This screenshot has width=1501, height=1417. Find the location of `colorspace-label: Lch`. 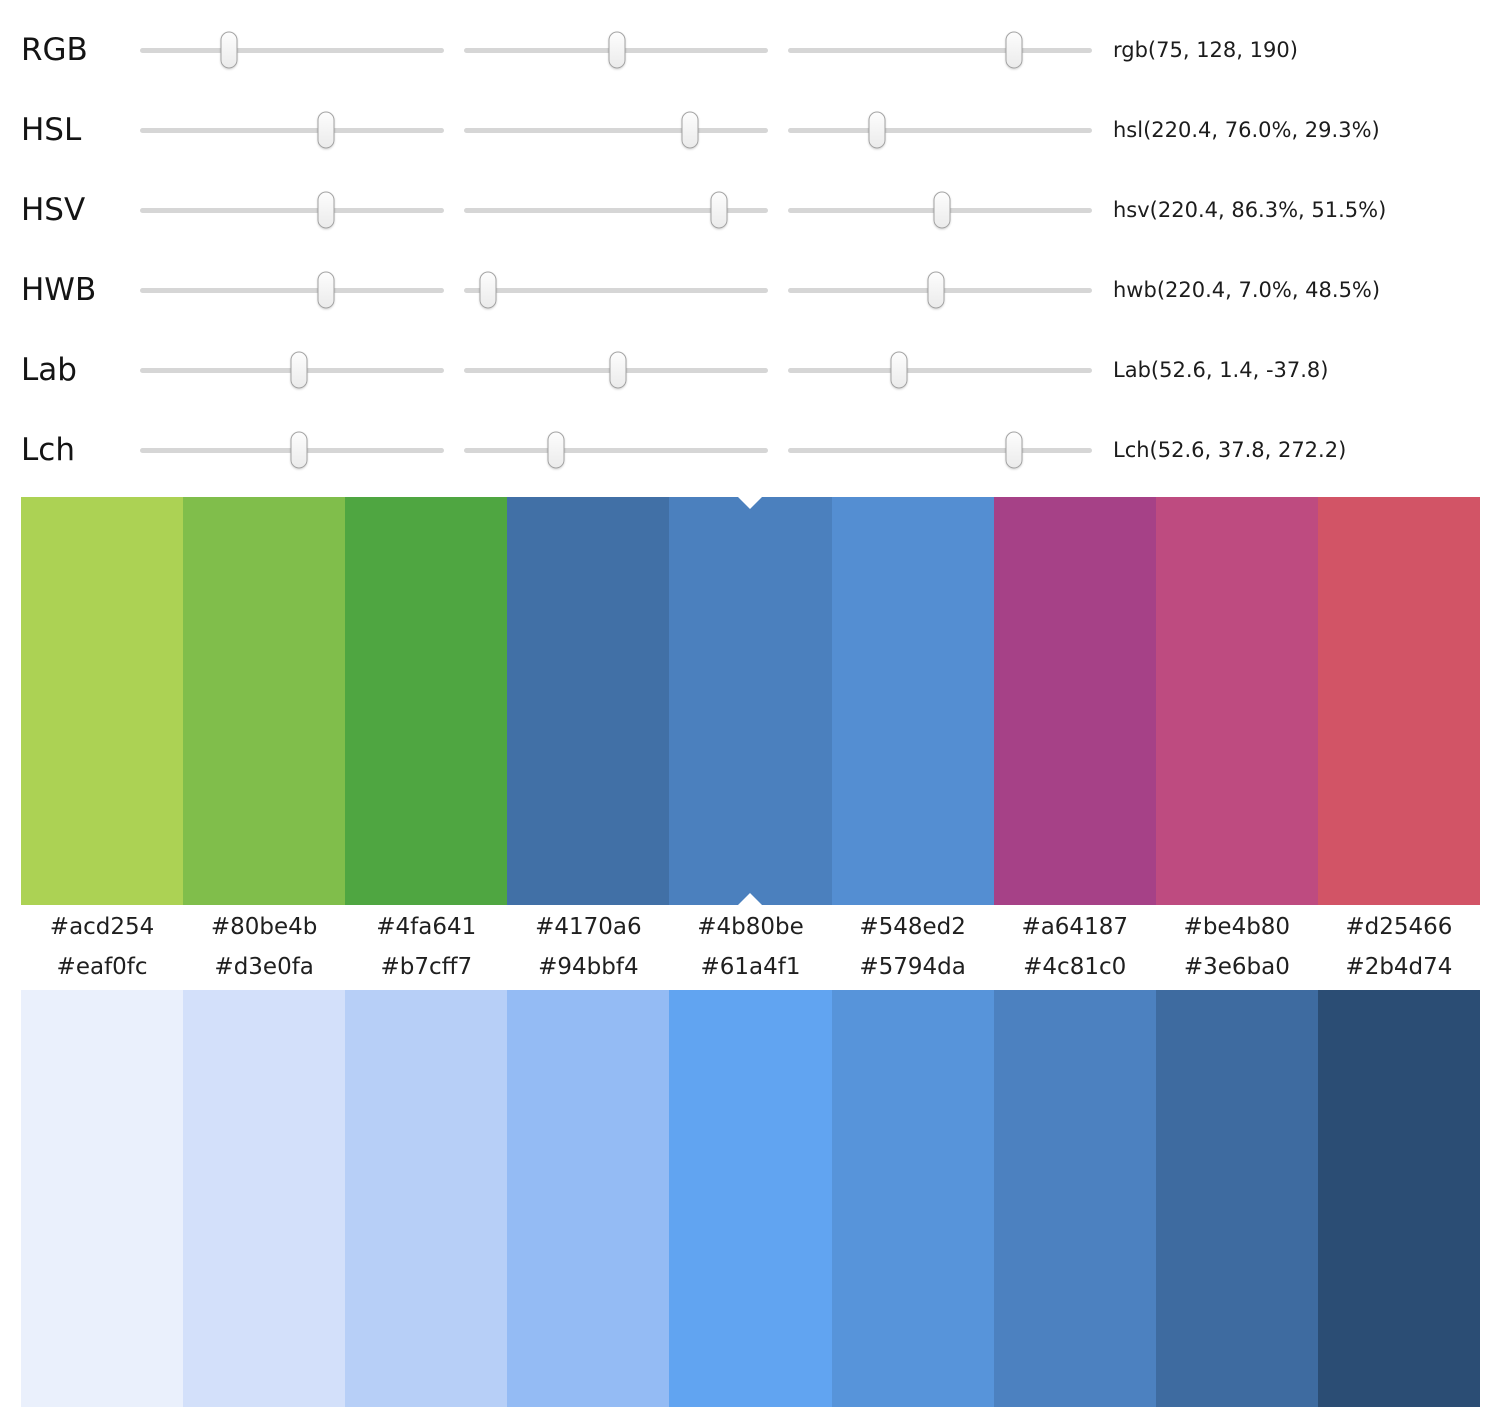

colorspace-label: Lch is located at coordinates (48, 450).